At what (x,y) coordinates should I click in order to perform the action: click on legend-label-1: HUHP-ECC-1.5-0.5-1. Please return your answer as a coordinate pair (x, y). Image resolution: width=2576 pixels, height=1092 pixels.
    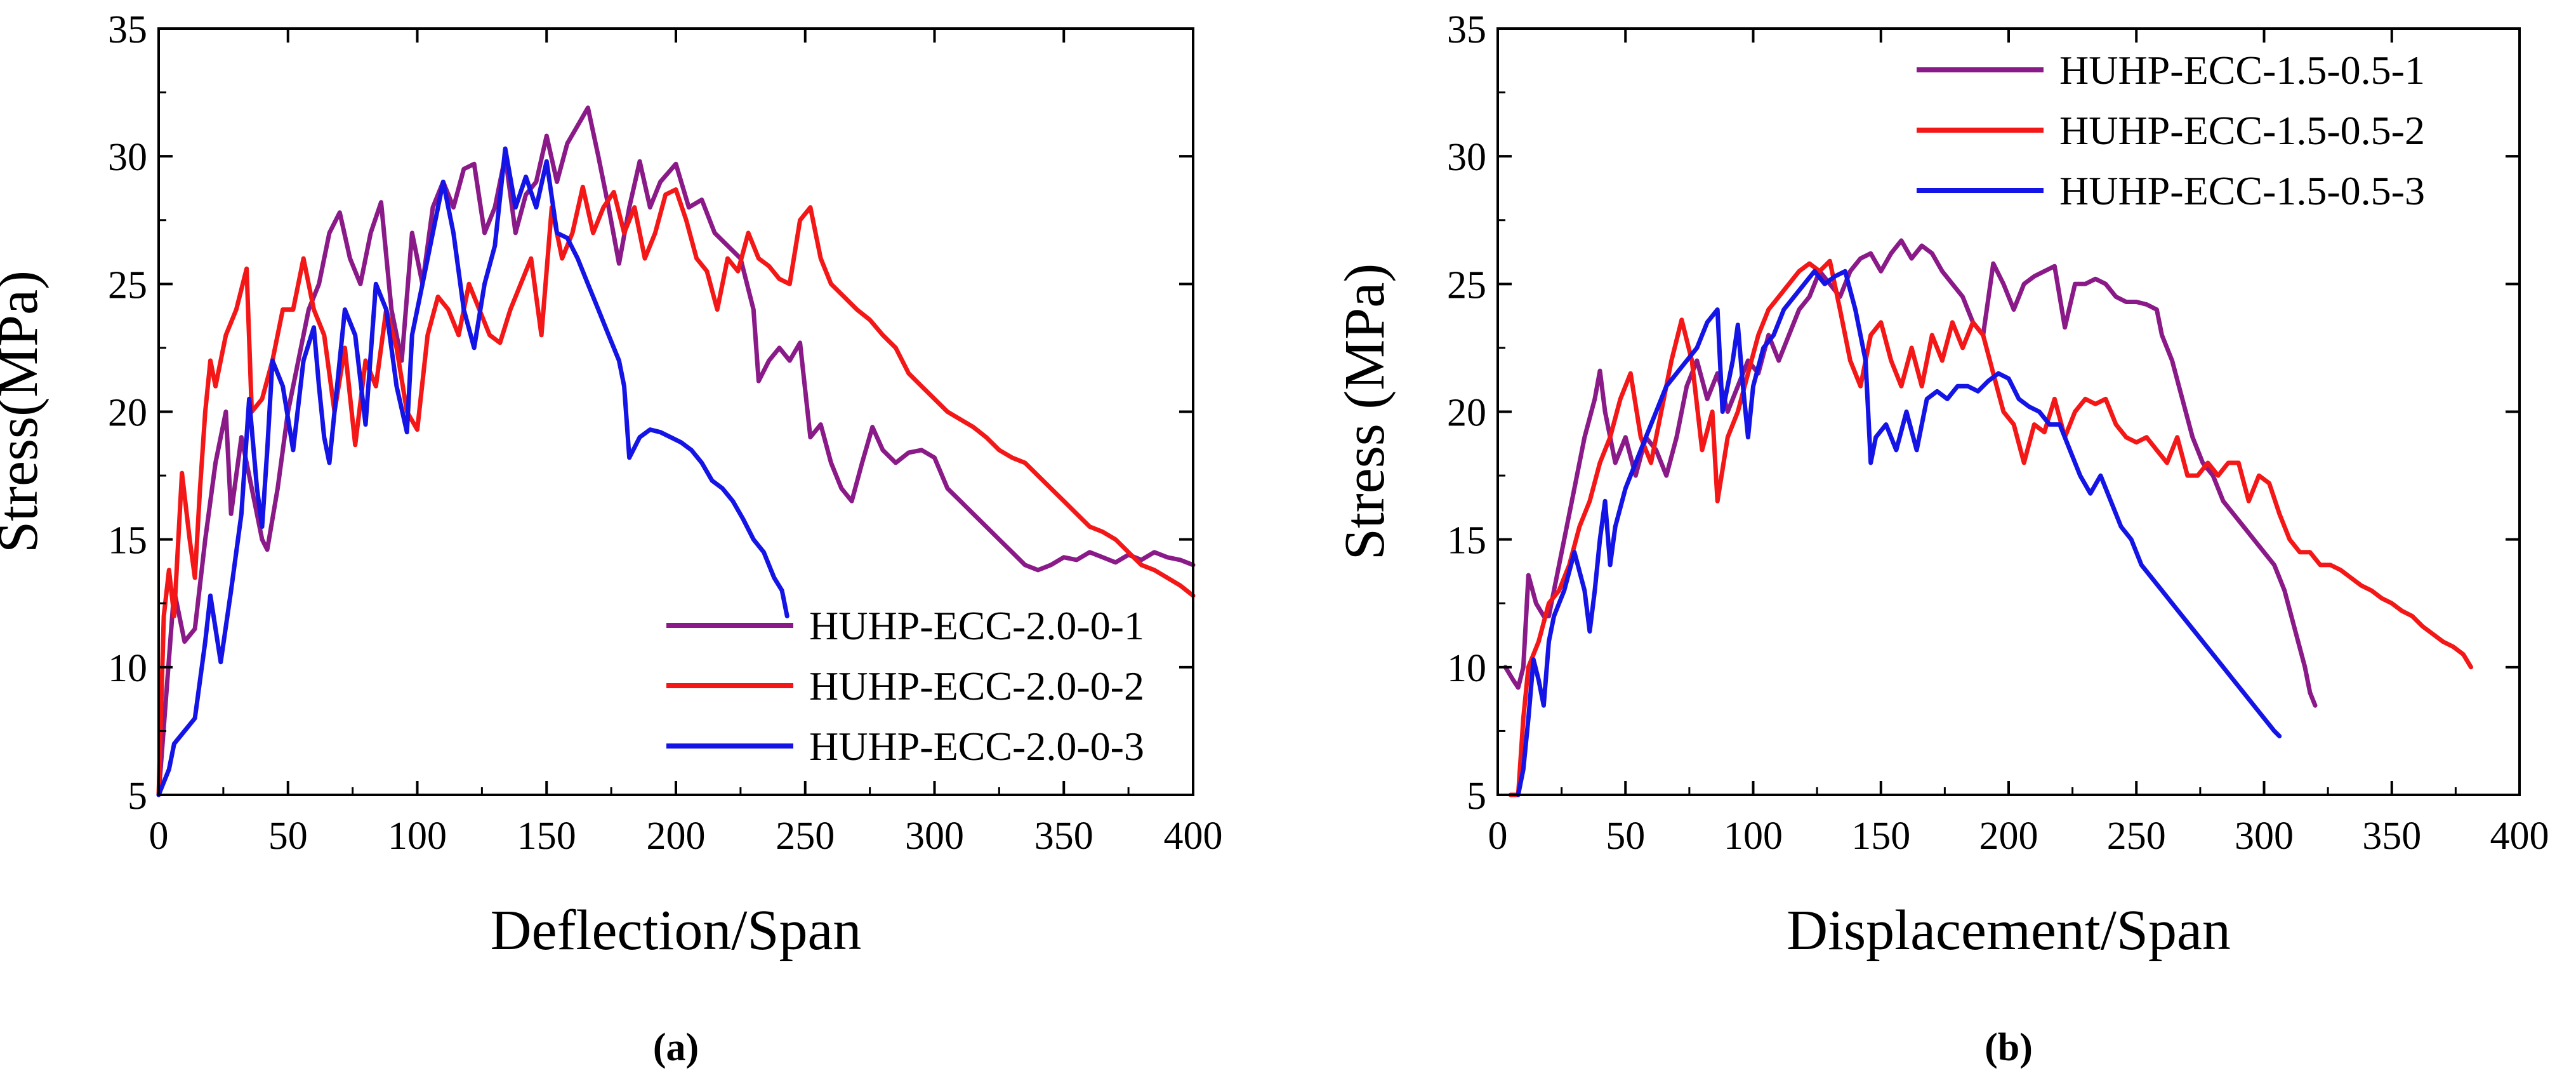
    Looking at the image, I should click on (2242, 70).